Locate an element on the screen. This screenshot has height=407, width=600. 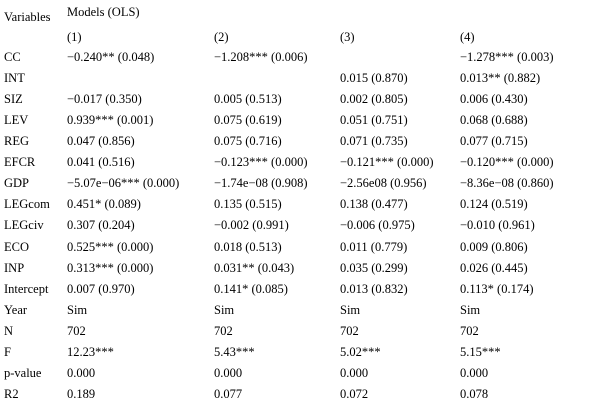
row-label: F is located at coordinates (7, 351).